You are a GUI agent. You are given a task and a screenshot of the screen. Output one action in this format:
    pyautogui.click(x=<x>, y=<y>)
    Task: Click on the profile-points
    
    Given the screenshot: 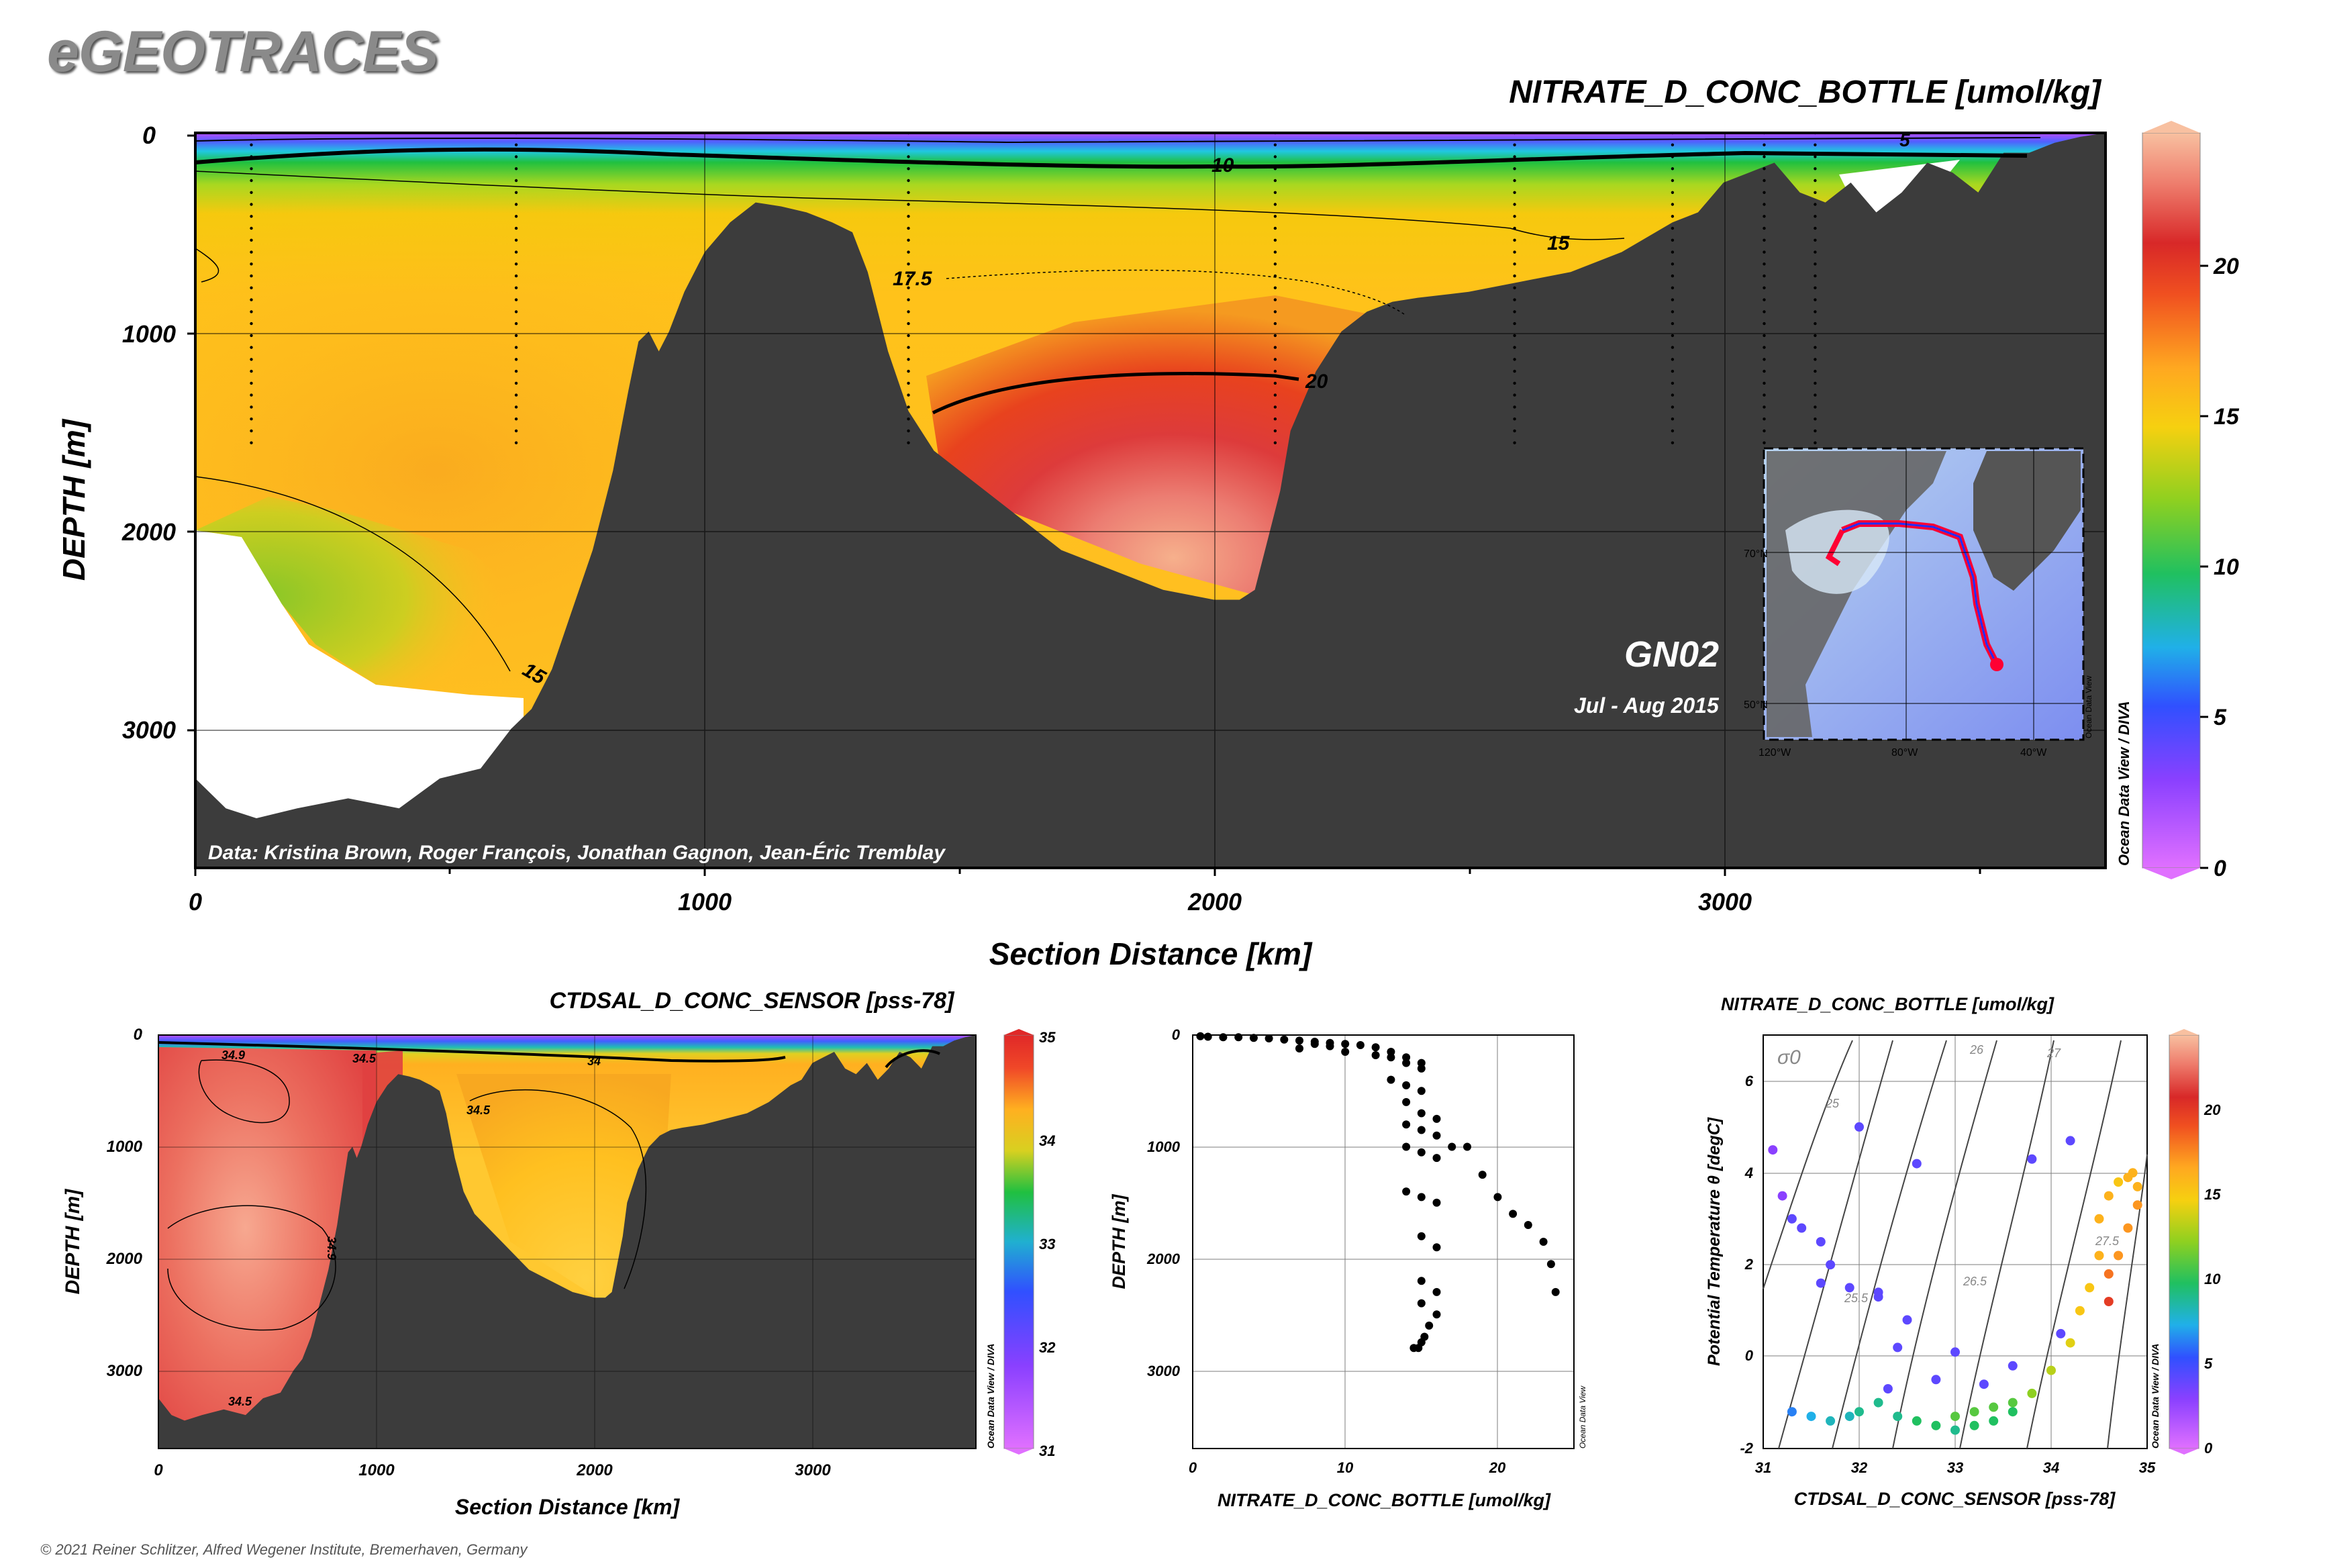 What is the action you would take?
    pyautogui.click(x=1378, y=1193)
    